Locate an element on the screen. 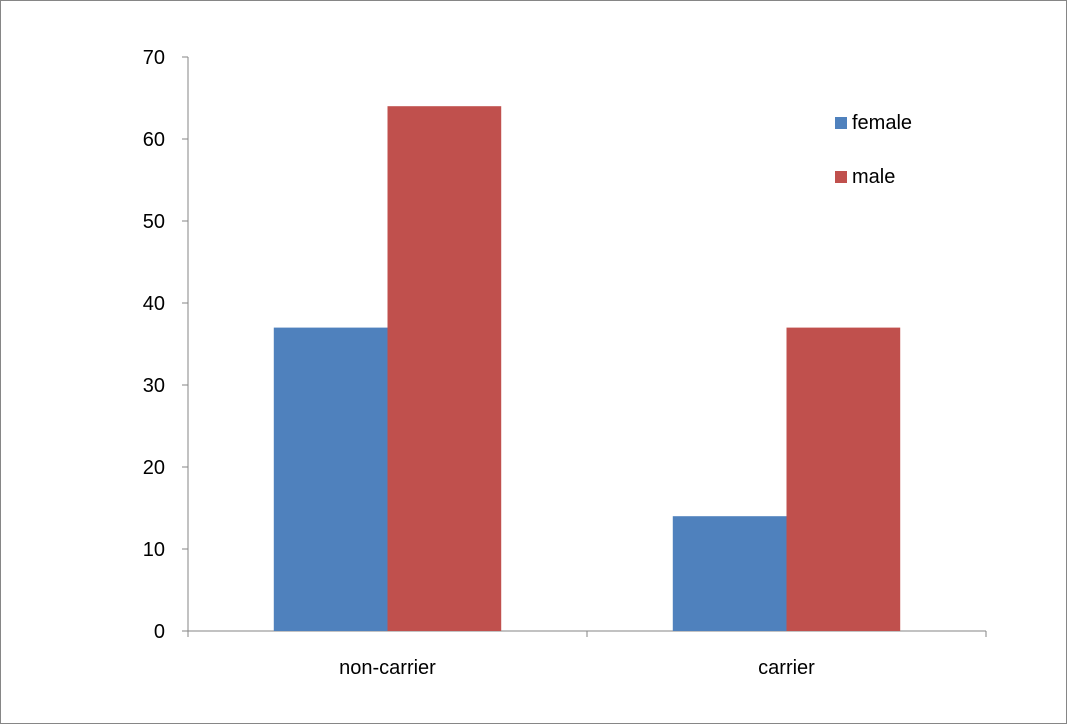 Image resolution: width=1067 pixels, height=724 pixels. y-tick-label: 70 is located at coordinates (154, 58).